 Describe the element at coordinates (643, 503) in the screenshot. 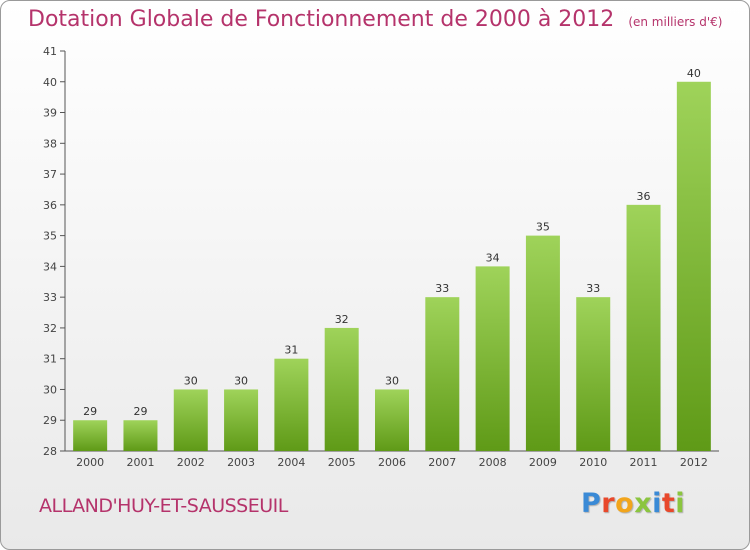

I see `logo-letter: x` at that location.